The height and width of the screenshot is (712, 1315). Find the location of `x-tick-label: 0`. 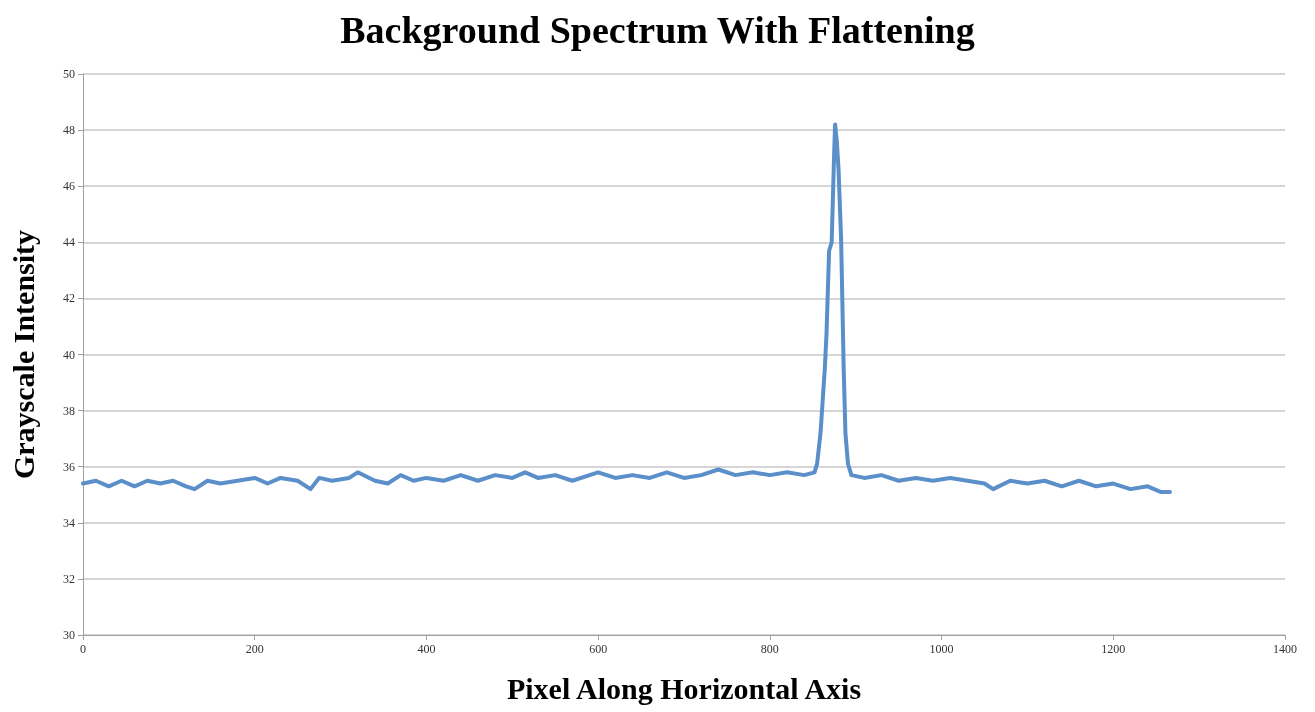

x-tick-label: 0 is located at coordinates (83, 649).